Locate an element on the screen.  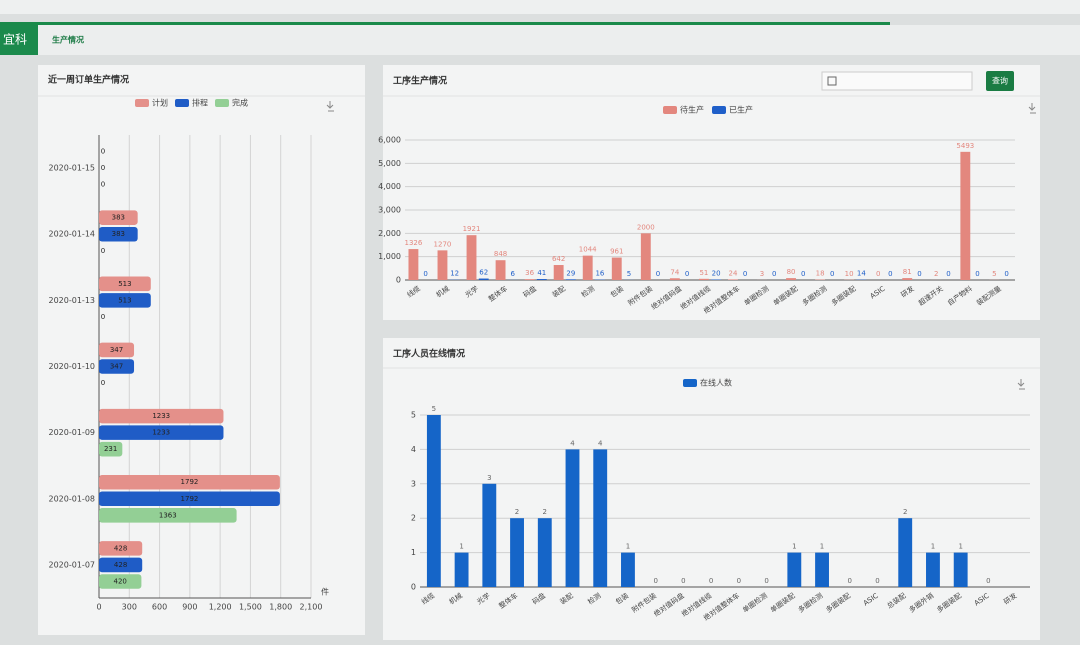
legend-label: 待生产 is located at coordinates (692, 110).